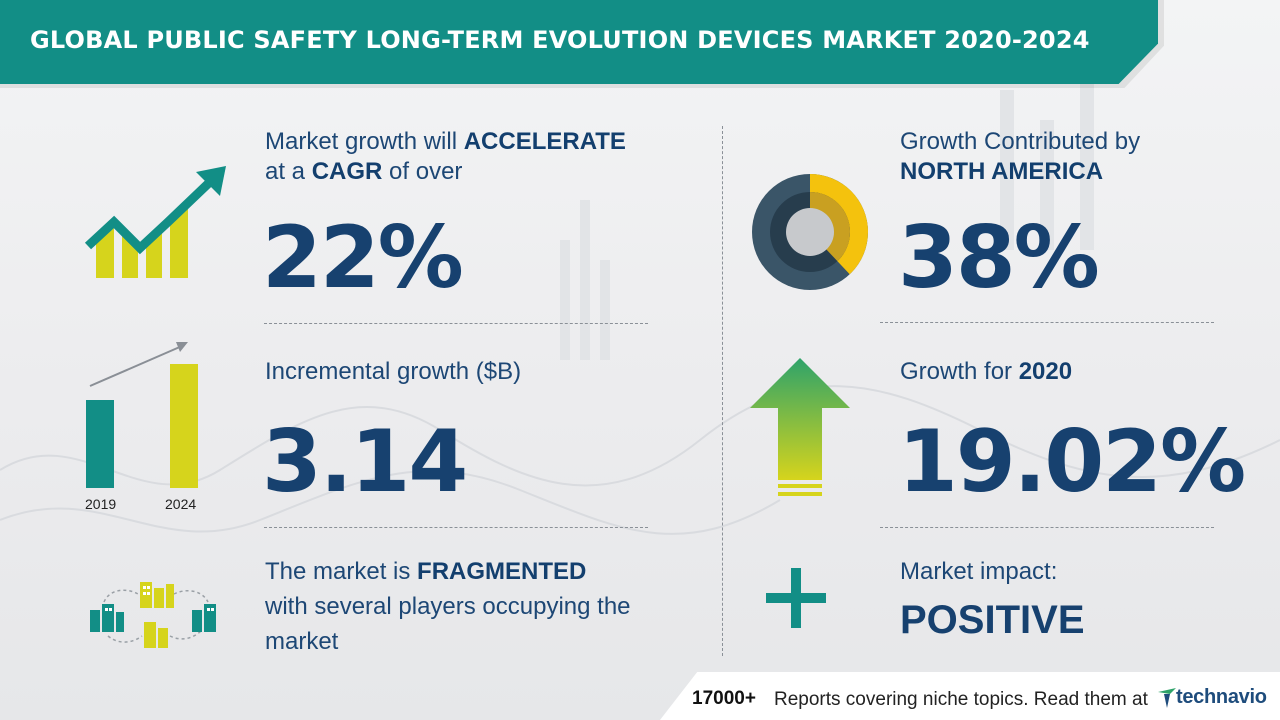 This screenshot has height=720, width=1280. What do you see at coordinates (544, 141) in the screenshot?
I see `cagr-accelerate-keyword: ACCELERATE` at bounding box center [544, 141].